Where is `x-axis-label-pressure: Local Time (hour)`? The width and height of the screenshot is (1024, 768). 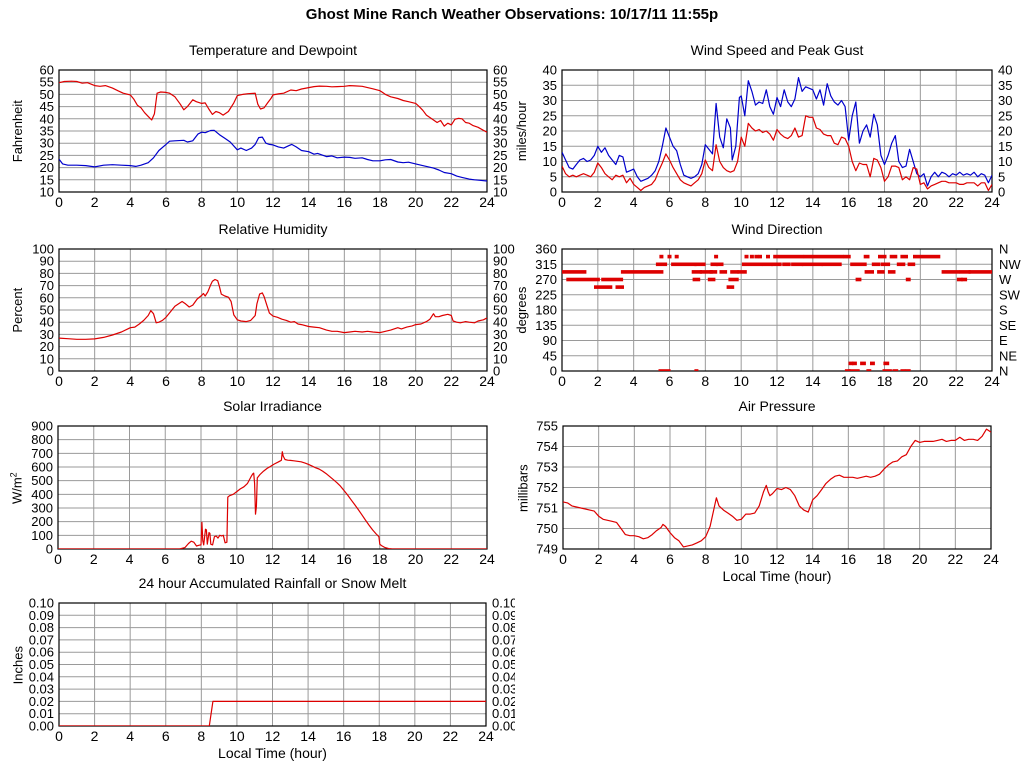 x-axis-label-pressure: Local Time (hour) is located at coordinates (777, 576).